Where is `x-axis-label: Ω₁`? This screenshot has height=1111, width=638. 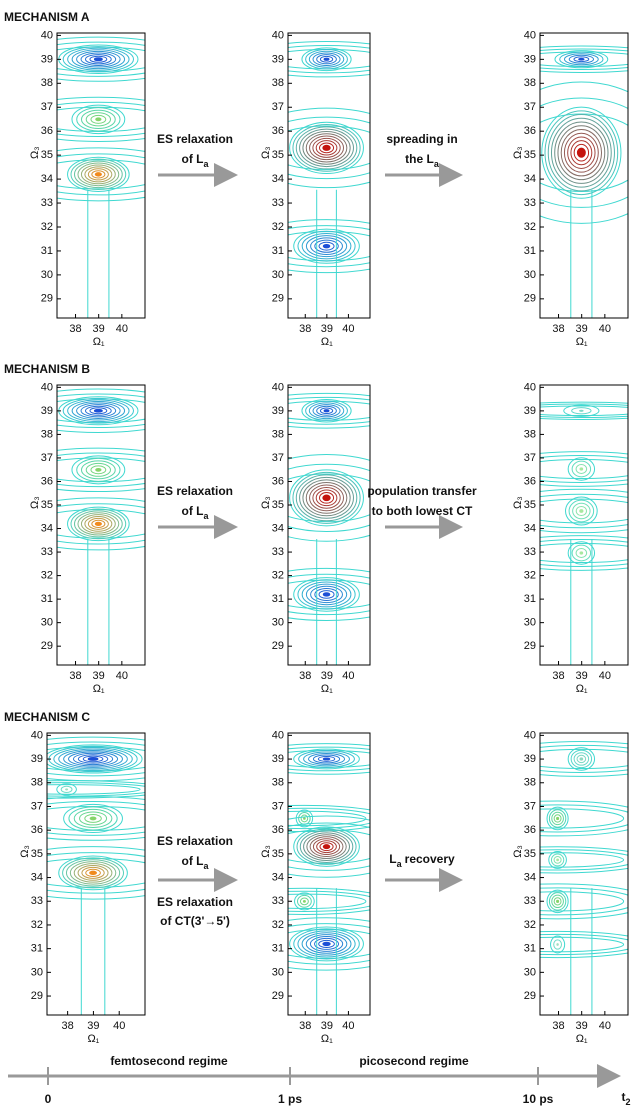 x-axis-label: Ω₁ is located at coordinates (327, 689).